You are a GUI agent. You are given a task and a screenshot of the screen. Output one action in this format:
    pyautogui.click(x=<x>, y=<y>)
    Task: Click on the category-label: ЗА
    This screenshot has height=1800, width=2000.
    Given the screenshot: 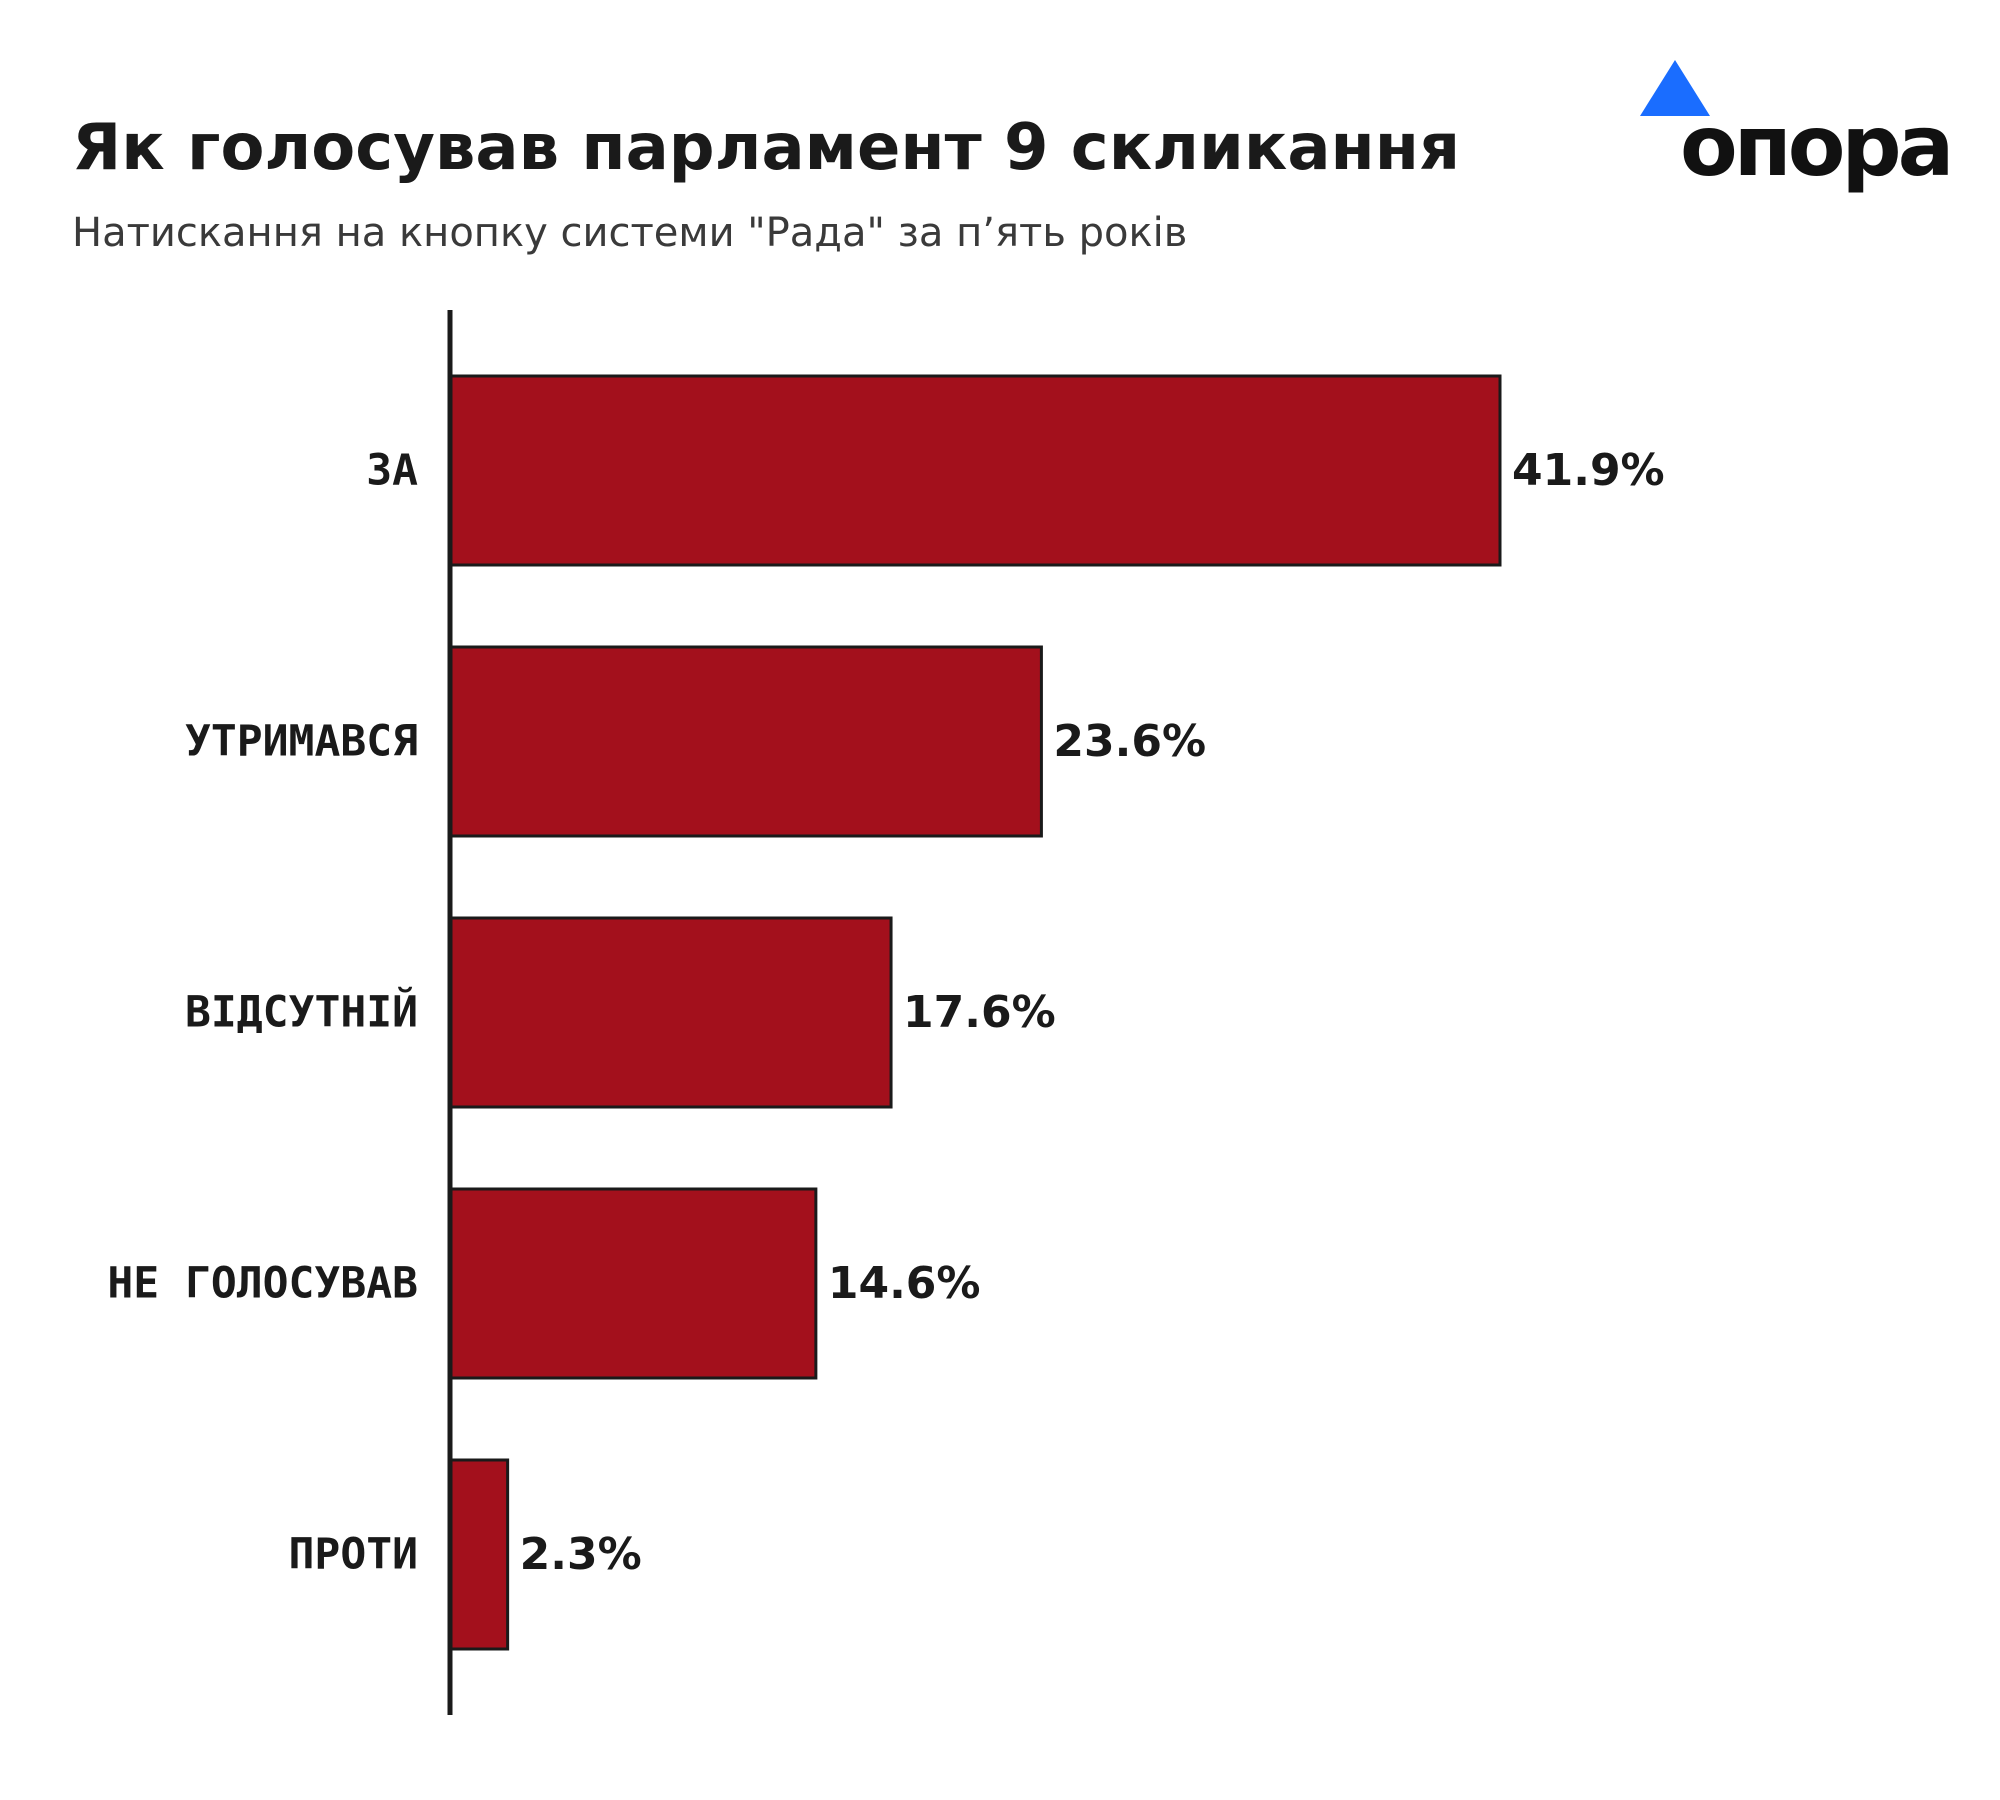 What is the action you would take?
    pyautogui.click(x=392, y=471)
    